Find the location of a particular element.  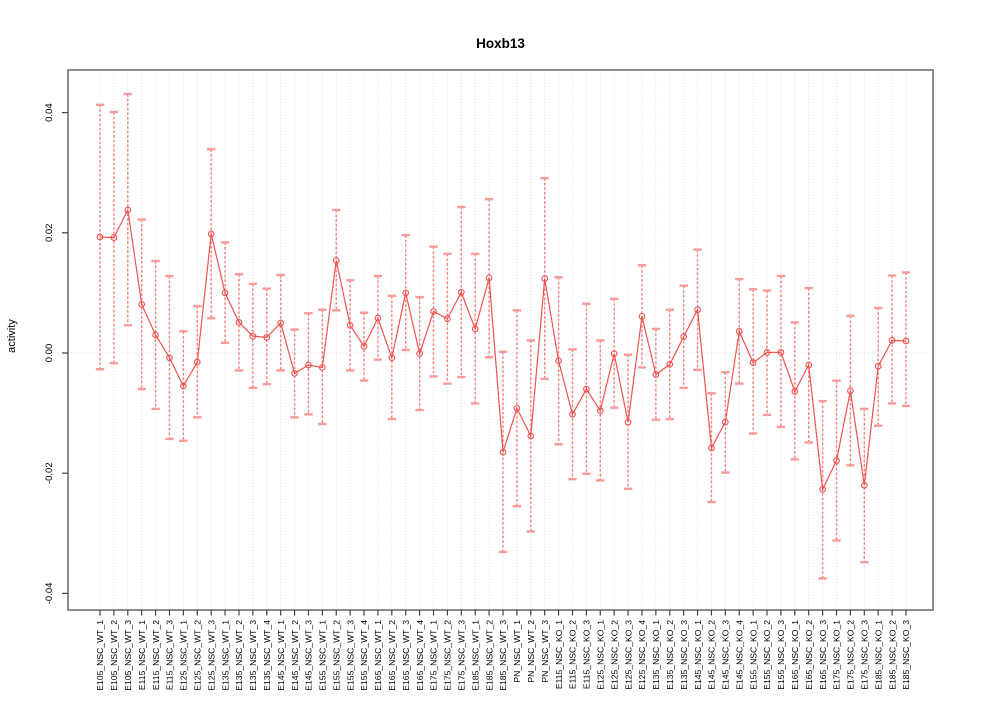

x-tick-label: E125_NSC_WT_2 is located at coordinates (197, 655).